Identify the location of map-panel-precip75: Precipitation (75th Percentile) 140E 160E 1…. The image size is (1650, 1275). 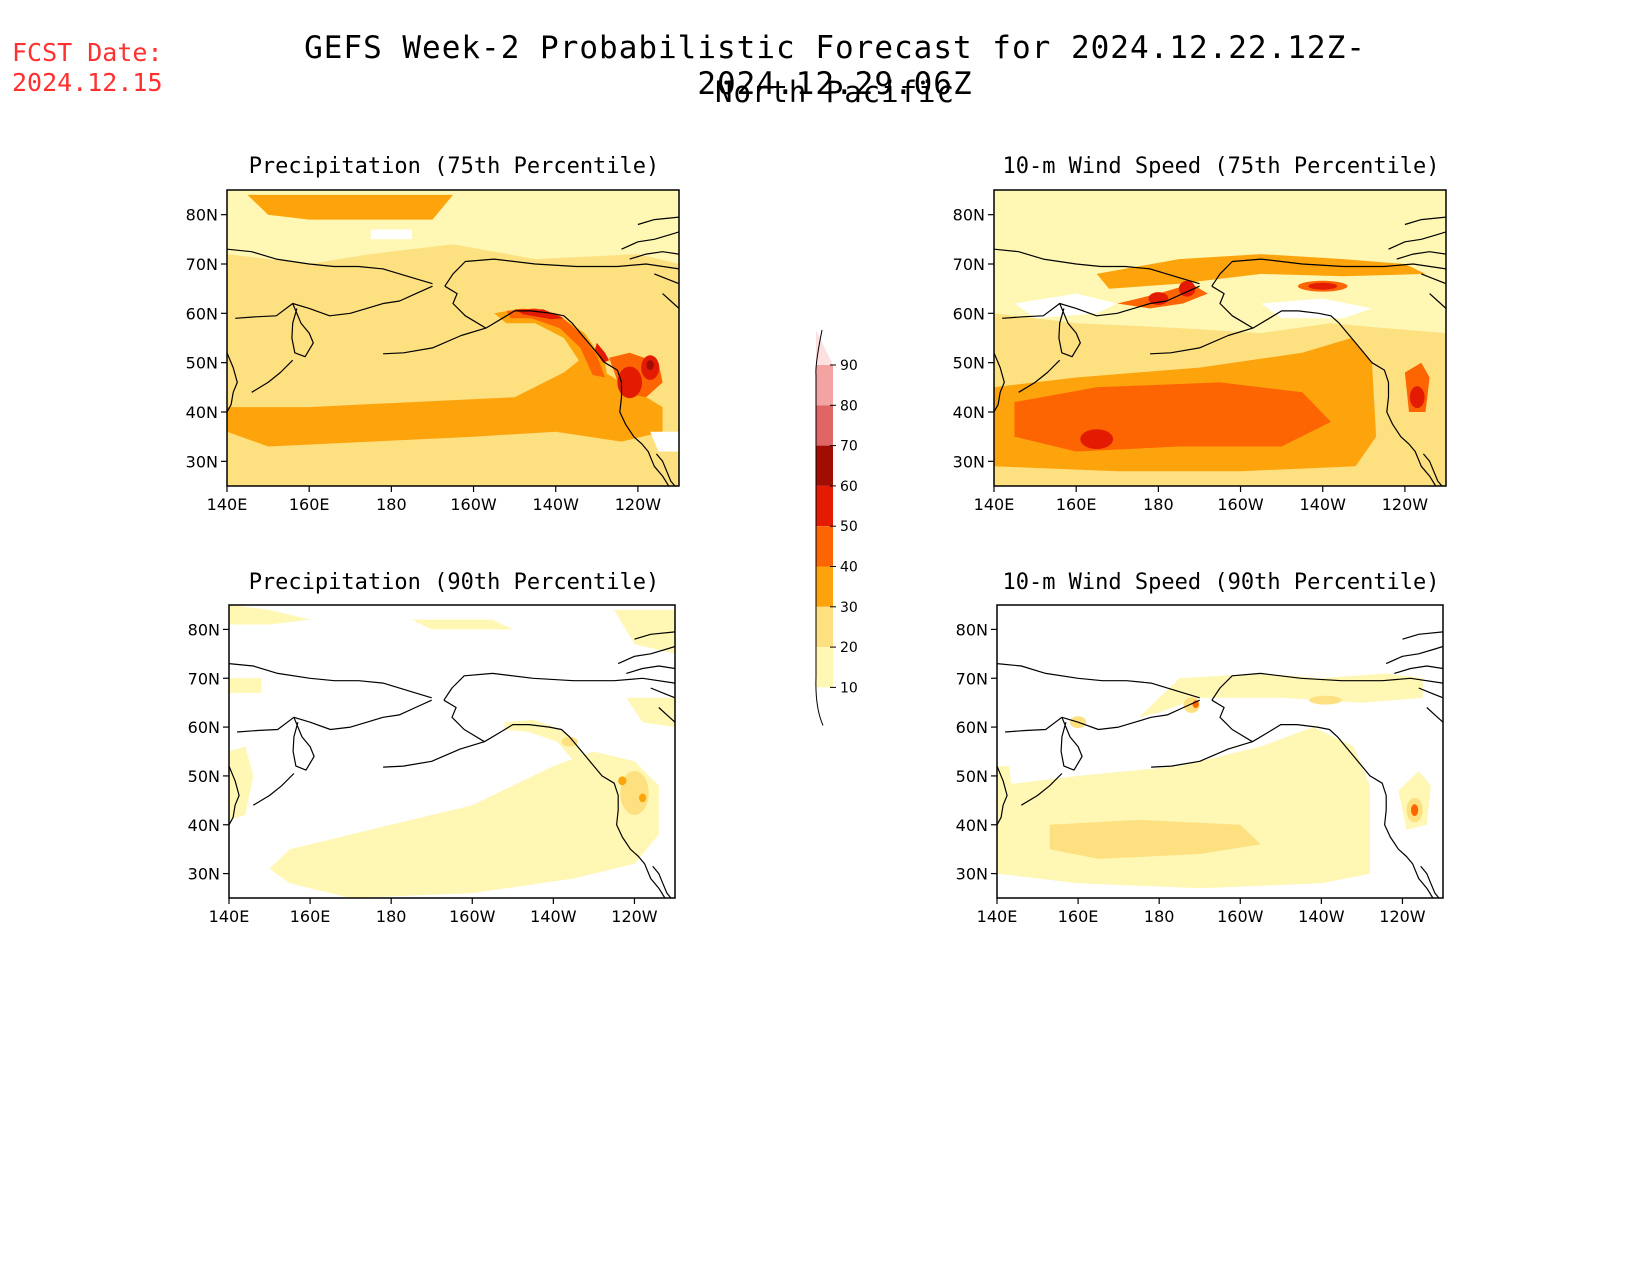
(433, 334).